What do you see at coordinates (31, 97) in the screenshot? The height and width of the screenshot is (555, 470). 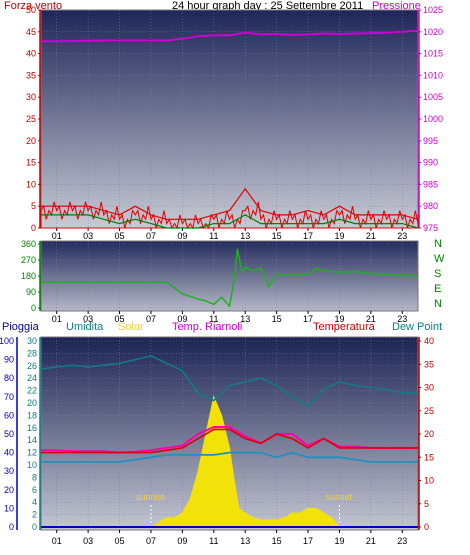 I see `wind-tick-label: 30` at bounding box center [31, 97].